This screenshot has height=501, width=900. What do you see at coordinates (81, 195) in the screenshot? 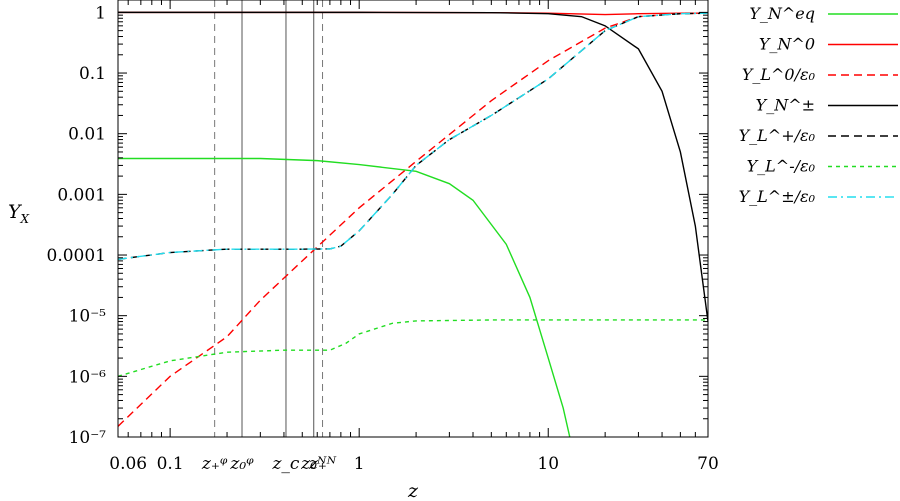
I see `y-tick-label-3: 0.001` at bounding box center [81, 195].